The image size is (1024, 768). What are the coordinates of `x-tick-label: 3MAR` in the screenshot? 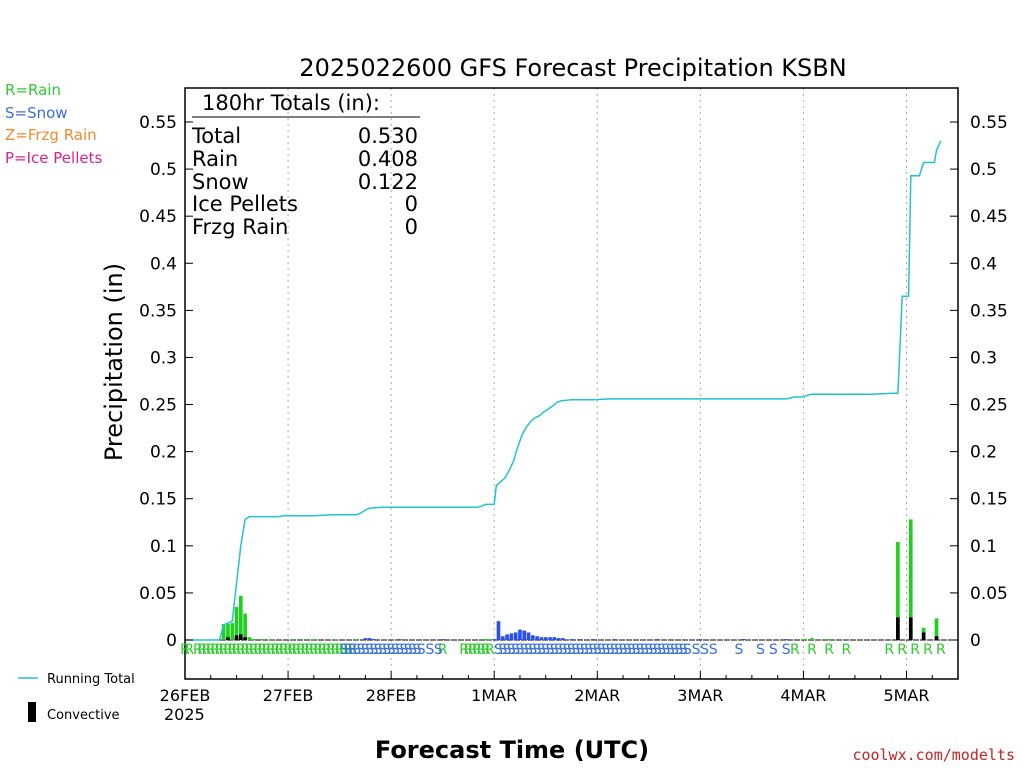 It's located at (700, 695).